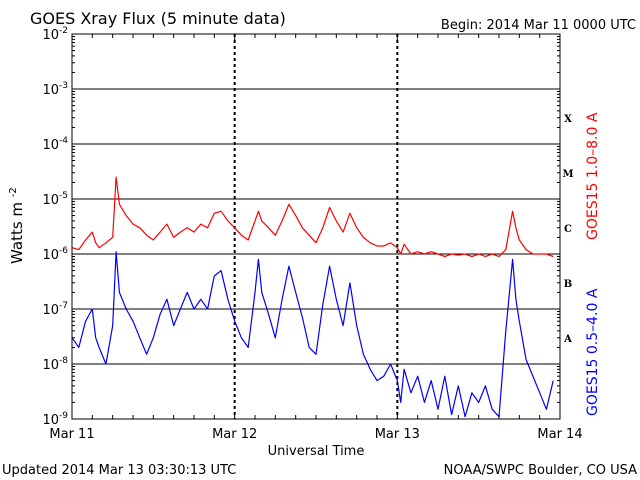  I want to click on flare-class-label: B, so click(568, 284).